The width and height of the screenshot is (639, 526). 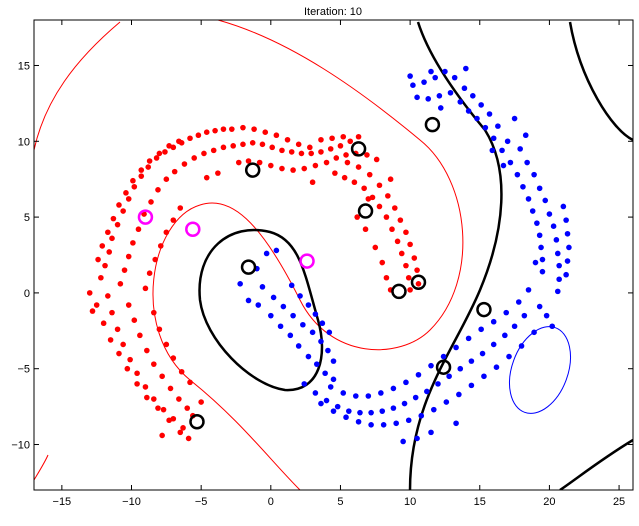 I want to click on x-tick-label: 25, so click(x=619, y=502).